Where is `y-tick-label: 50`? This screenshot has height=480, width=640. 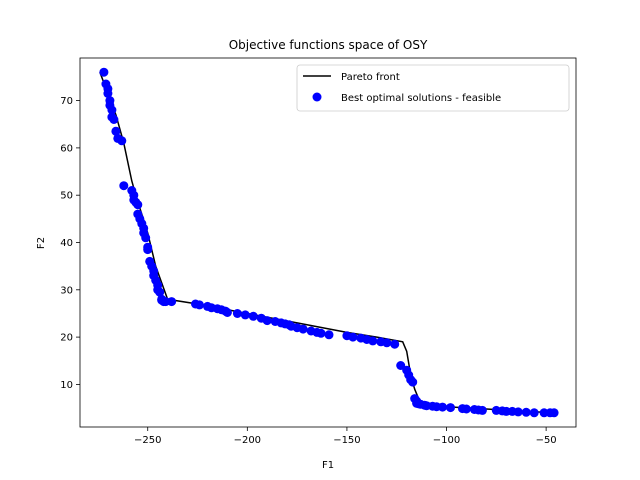
y-tick-label: 50 is located at coordinates (66, 196).